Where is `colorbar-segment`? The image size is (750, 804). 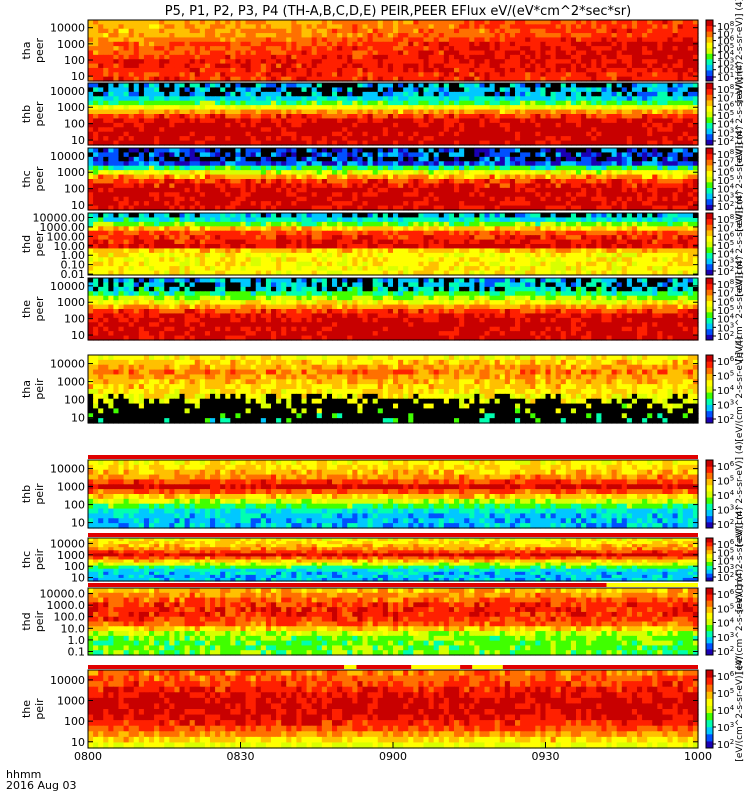
colorbar-segment is located at coordinates (709, 73).